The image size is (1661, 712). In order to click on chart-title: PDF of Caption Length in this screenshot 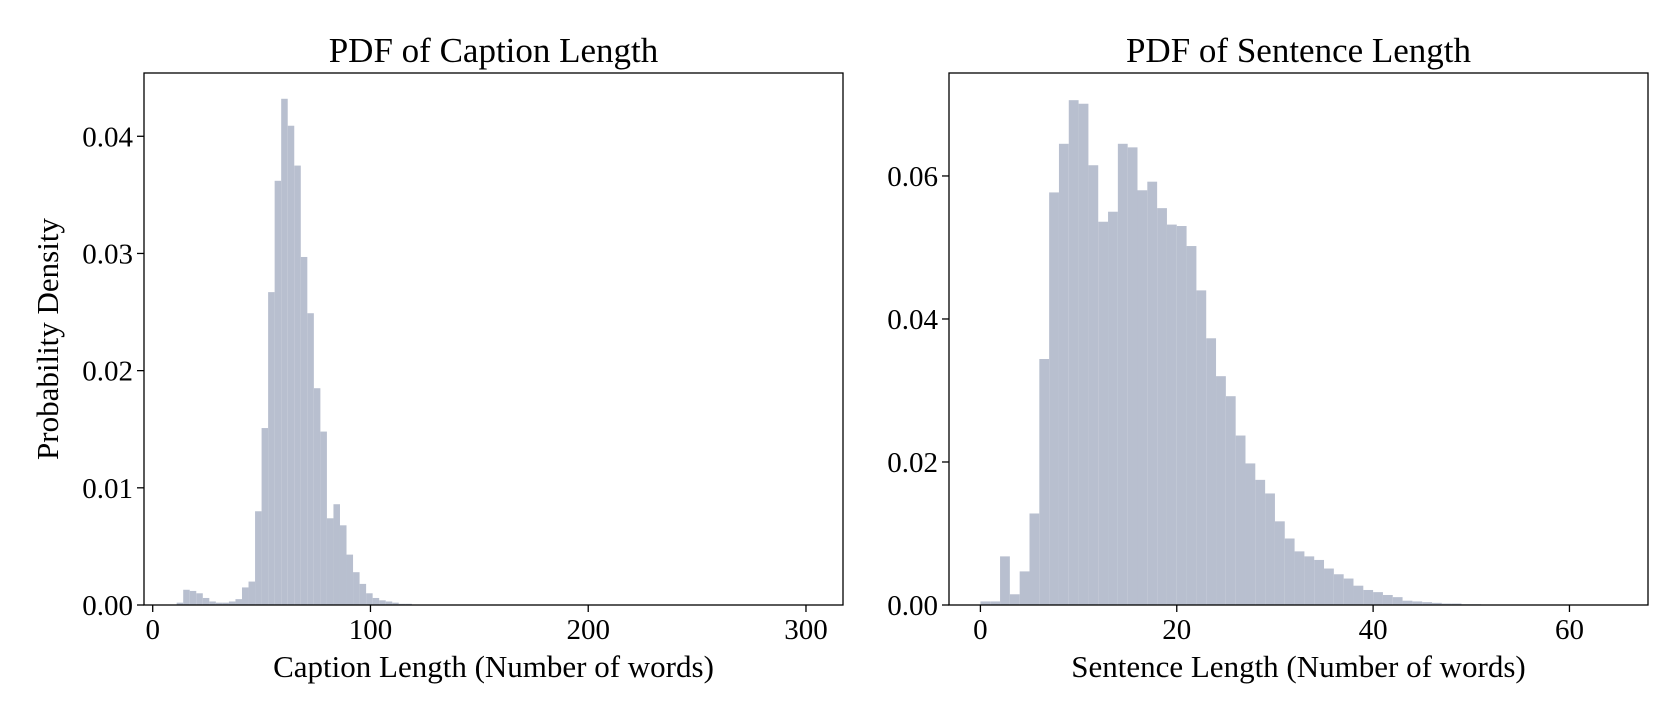, I will do `click(494, 50)`.